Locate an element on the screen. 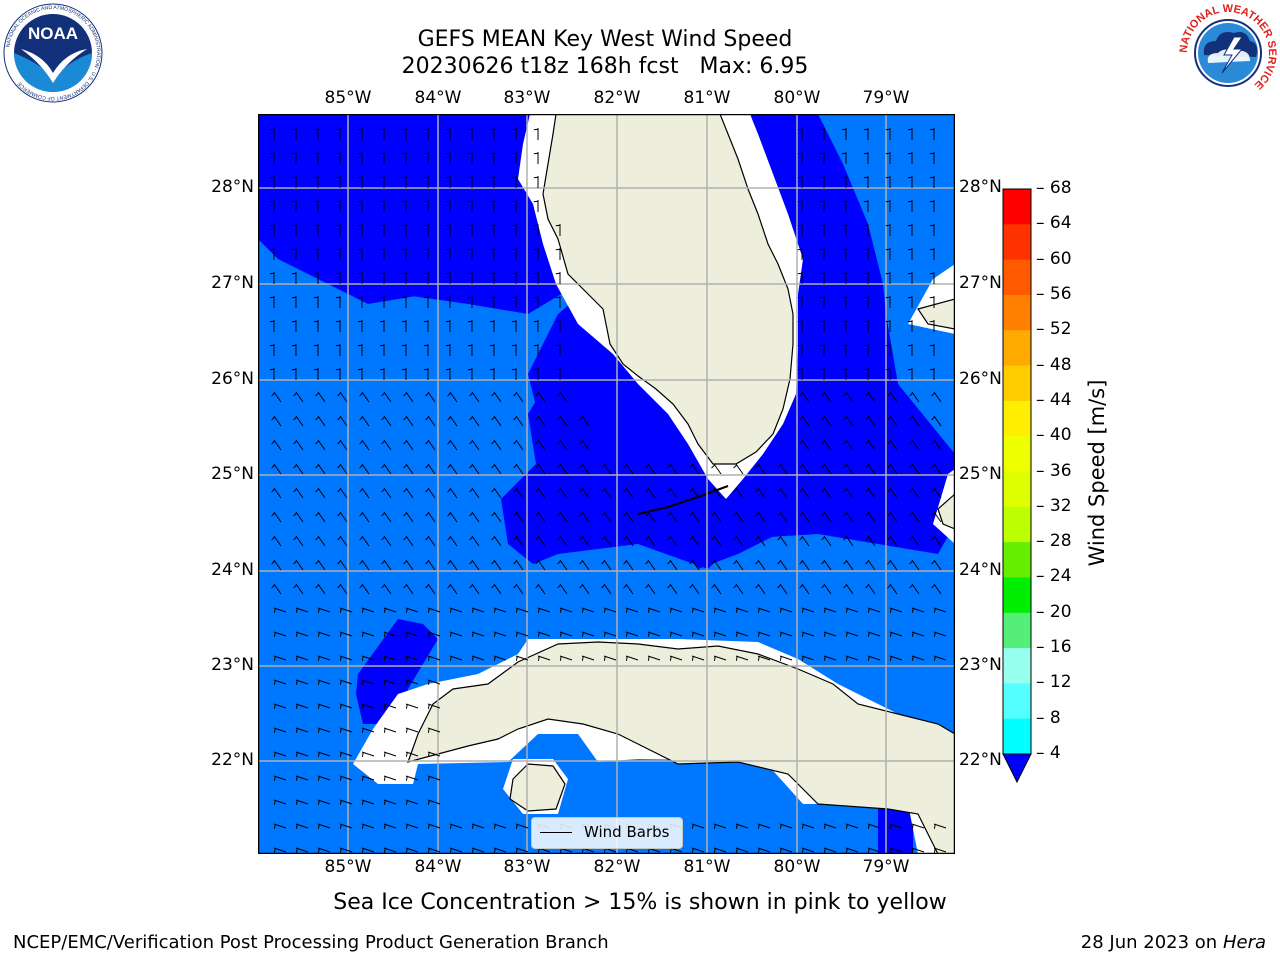 The width and height of the screenshot is (1280, 960). lon-tick-top-2: 84°W is located at coordinates (438, 98).